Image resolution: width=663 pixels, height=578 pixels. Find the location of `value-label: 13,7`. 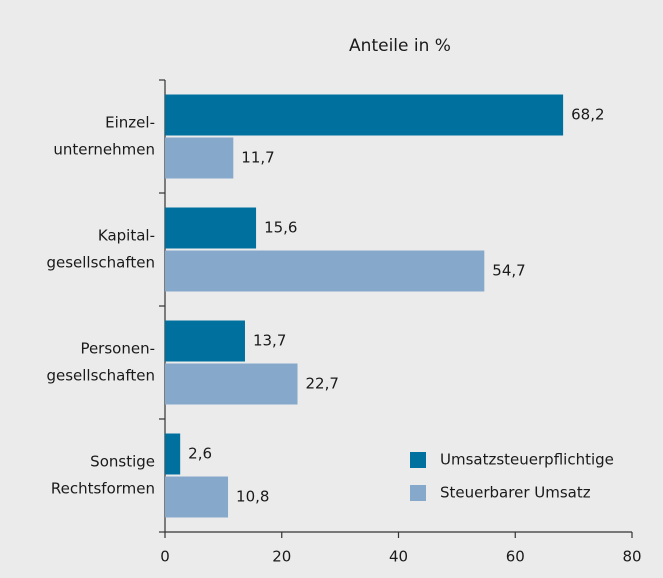

value-label: 13,7 is located at coordinates (269, 341).